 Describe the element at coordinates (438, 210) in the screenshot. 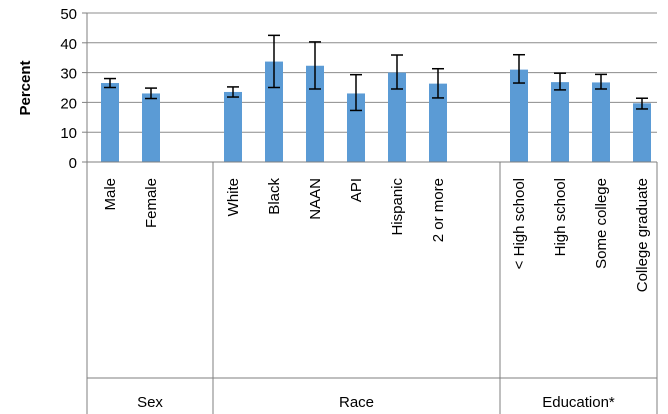

I see `category-label: 2 or more` at that location.